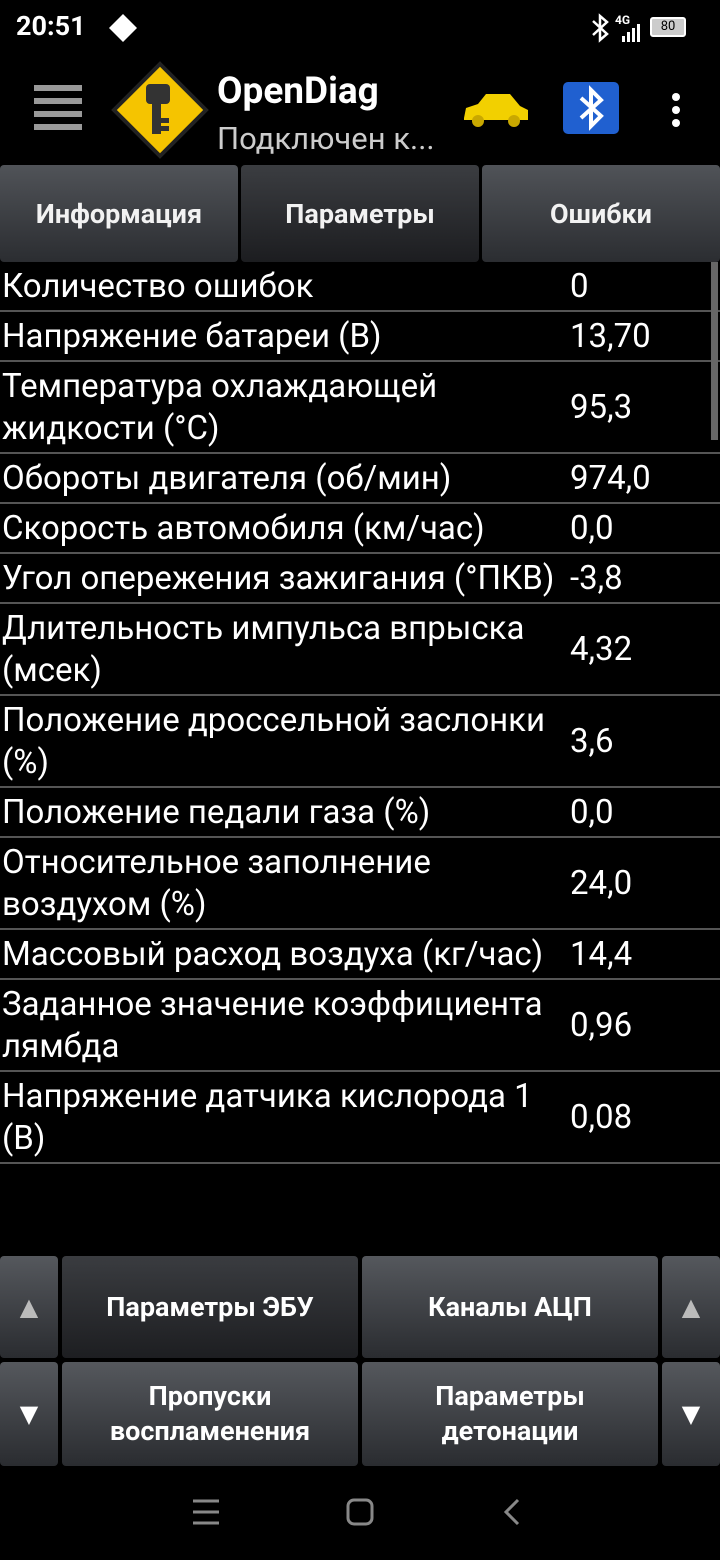 The height and width of the screenshot is (1560, 720). What do you see at coordinates (511, 1512) in the screenshot?
I see `back-button` at bounding box center [511, 1512].